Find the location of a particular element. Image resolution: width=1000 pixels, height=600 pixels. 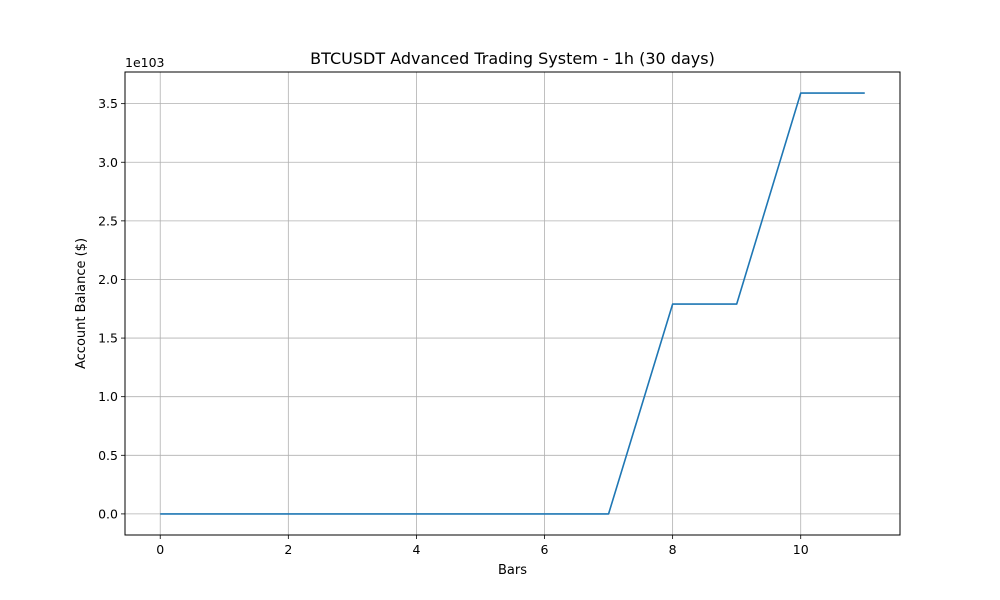

x-tick-label: 2 is located at coordinates (288, 549).